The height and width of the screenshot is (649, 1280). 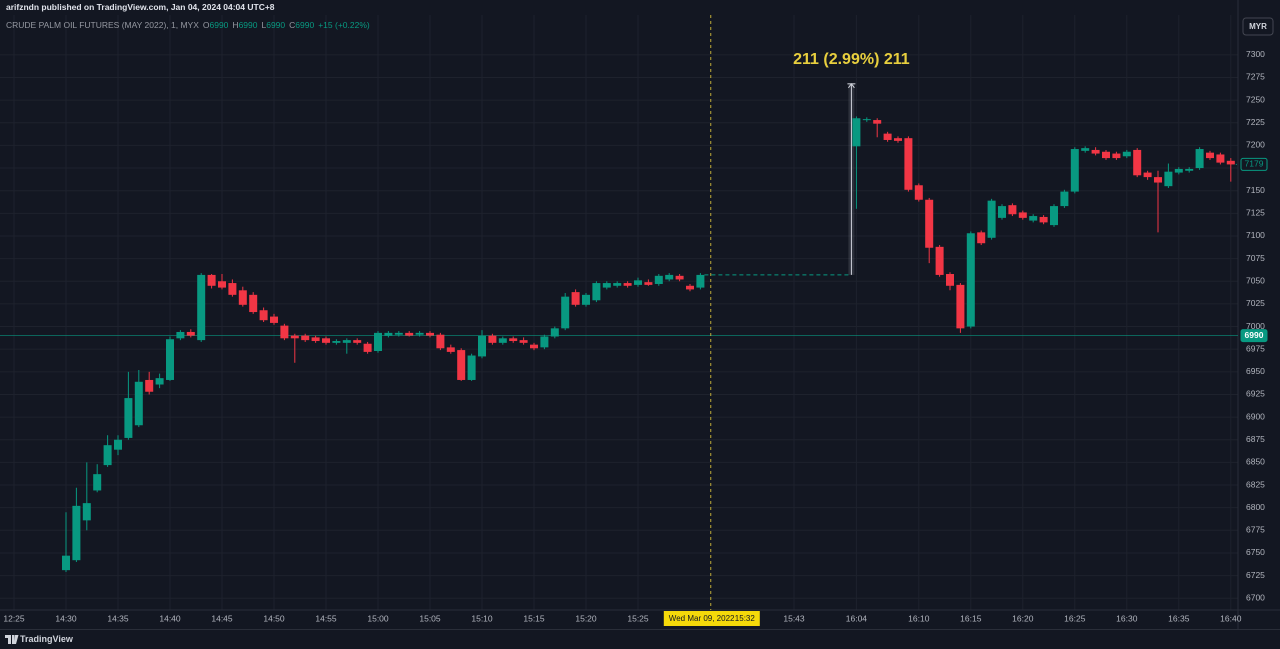 What do you see at coordinates (1255, 54) in the screenshot?
I see `y-tick-label: 7300` at bounding box center [1255, 54].